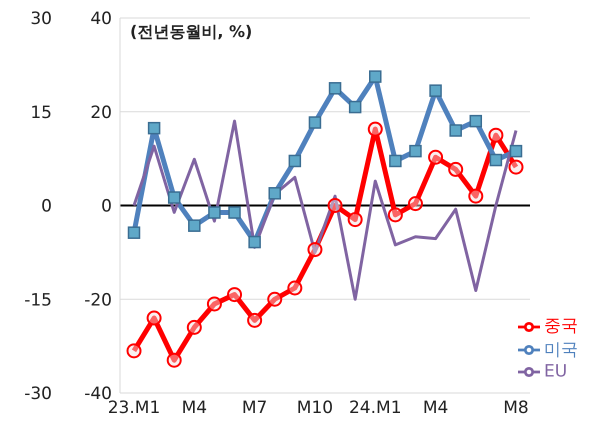 This screenshot has width=604, height=423. I want to click on y-tick-label: -20, so click(98, 300).